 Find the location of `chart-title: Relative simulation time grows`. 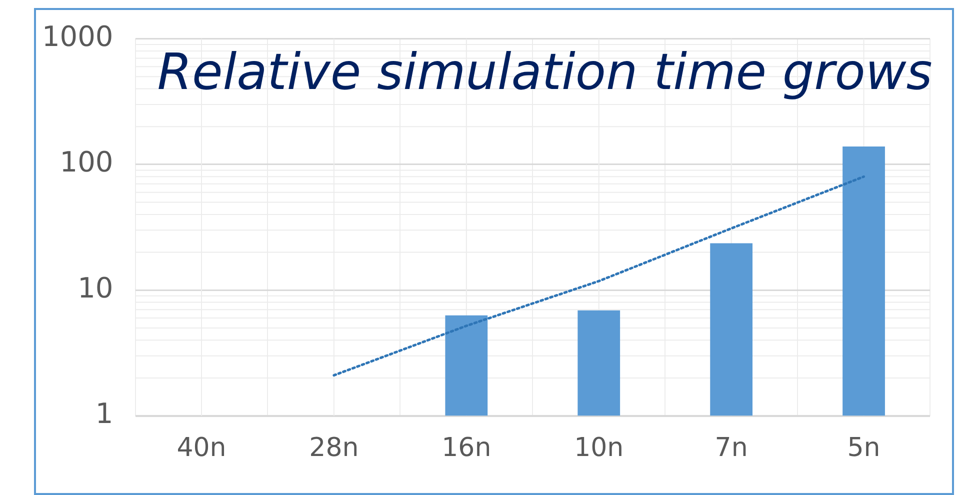

chart-title: Relative simulation time grows is located at coordinates (544, 71).